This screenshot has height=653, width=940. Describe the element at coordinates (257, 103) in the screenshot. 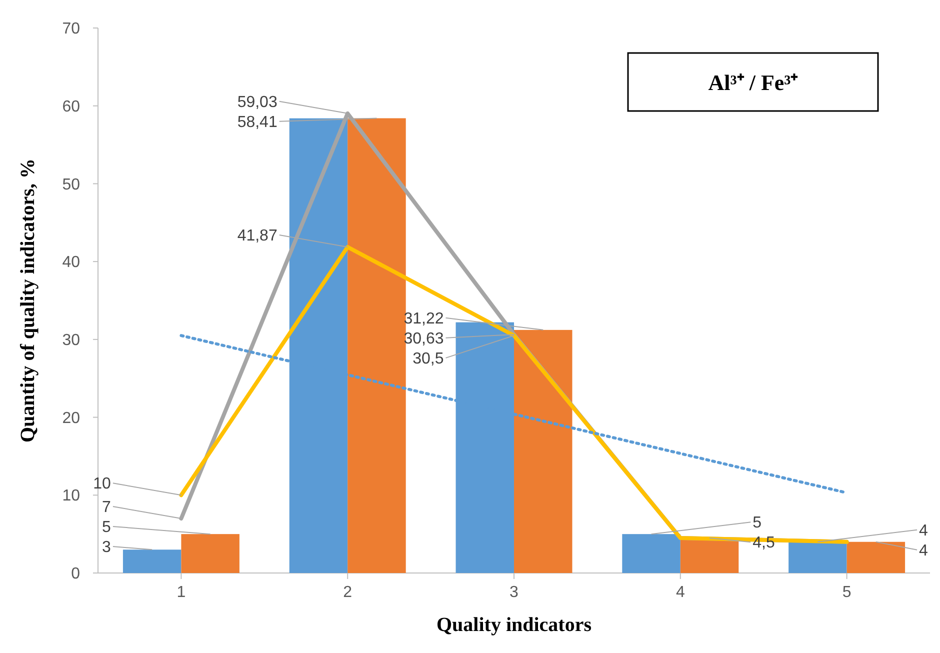

I see `data-label: 59,03` at that location.